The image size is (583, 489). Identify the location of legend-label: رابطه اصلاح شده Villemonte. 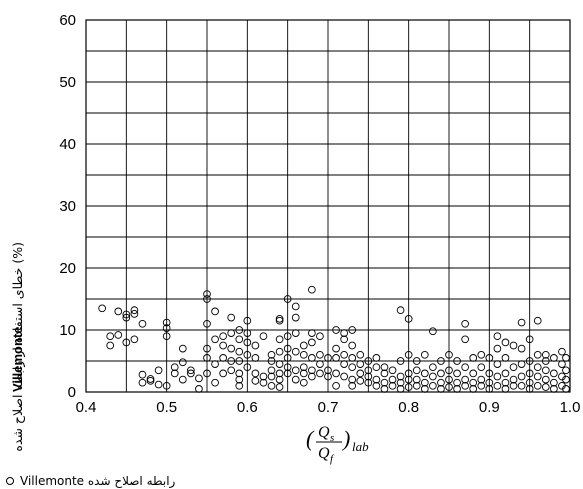
(98, 481).